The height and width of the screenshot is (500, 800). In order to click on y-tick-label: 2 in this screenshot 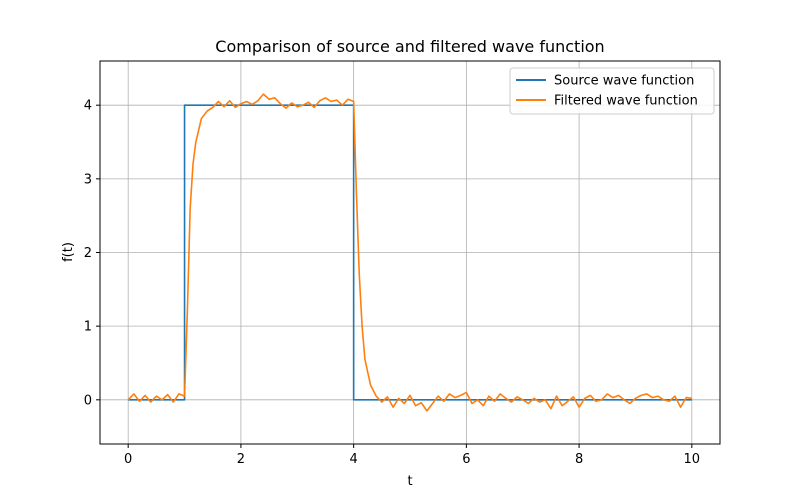, I will do `click(88, 253)`.